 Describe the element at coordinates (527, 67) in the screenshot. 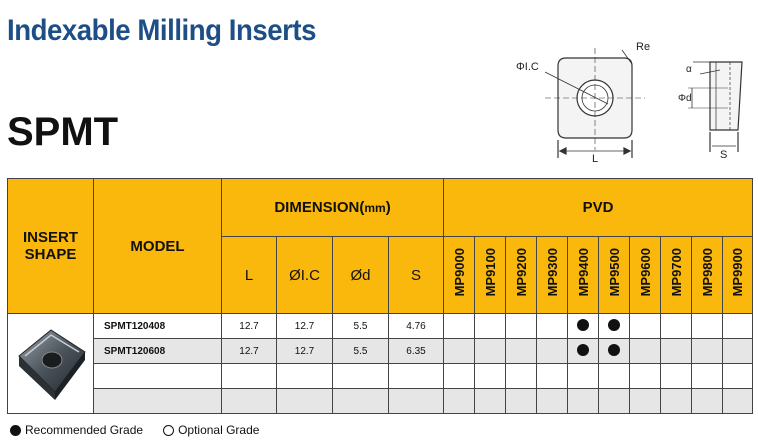

I see `ic-label: ΦI.C` at that location.